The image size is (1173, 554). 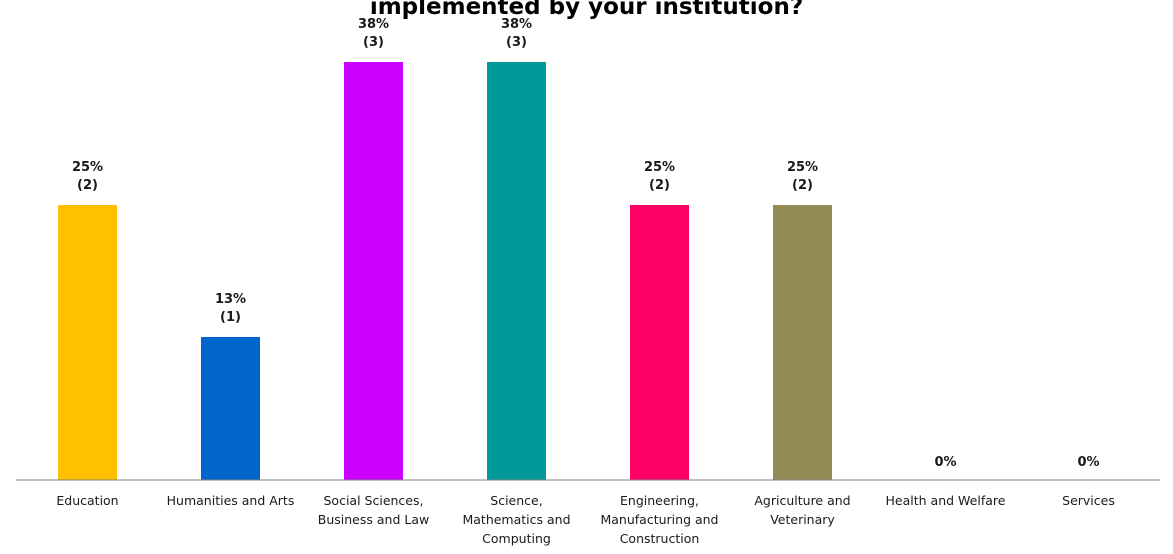 I want to click on value-label-4: 38%, so click(x=516, y=24).